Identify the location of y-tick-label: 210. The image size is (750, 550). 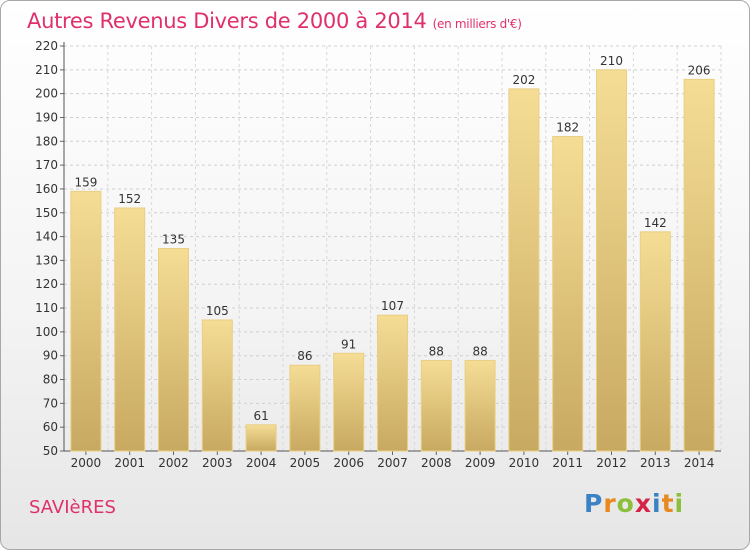
(46, 70).